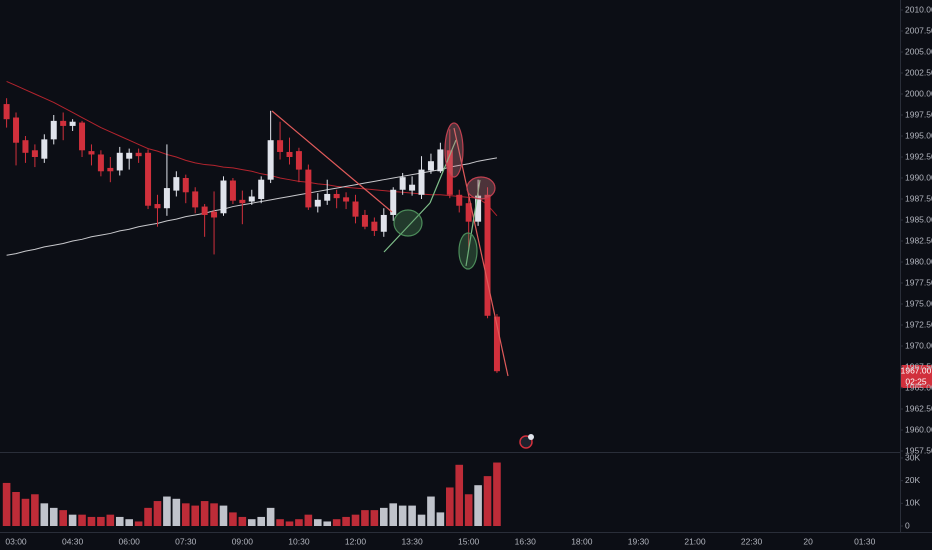 This screenshot has height=550, width=932. What do you see at coordinates (918, 429) in the screenshot?
I see `y-tick-label: 1960.00` at bounding box center [918, 429].